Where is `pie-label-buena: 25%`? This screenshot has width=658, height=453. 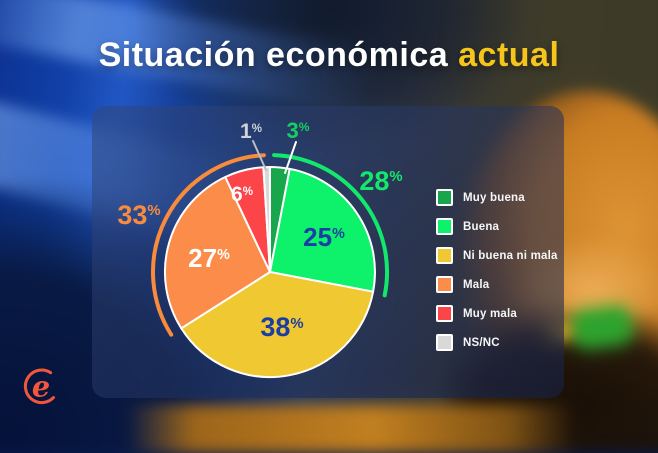
pie-label-buena: 25% is located at coordinates (324, 237).